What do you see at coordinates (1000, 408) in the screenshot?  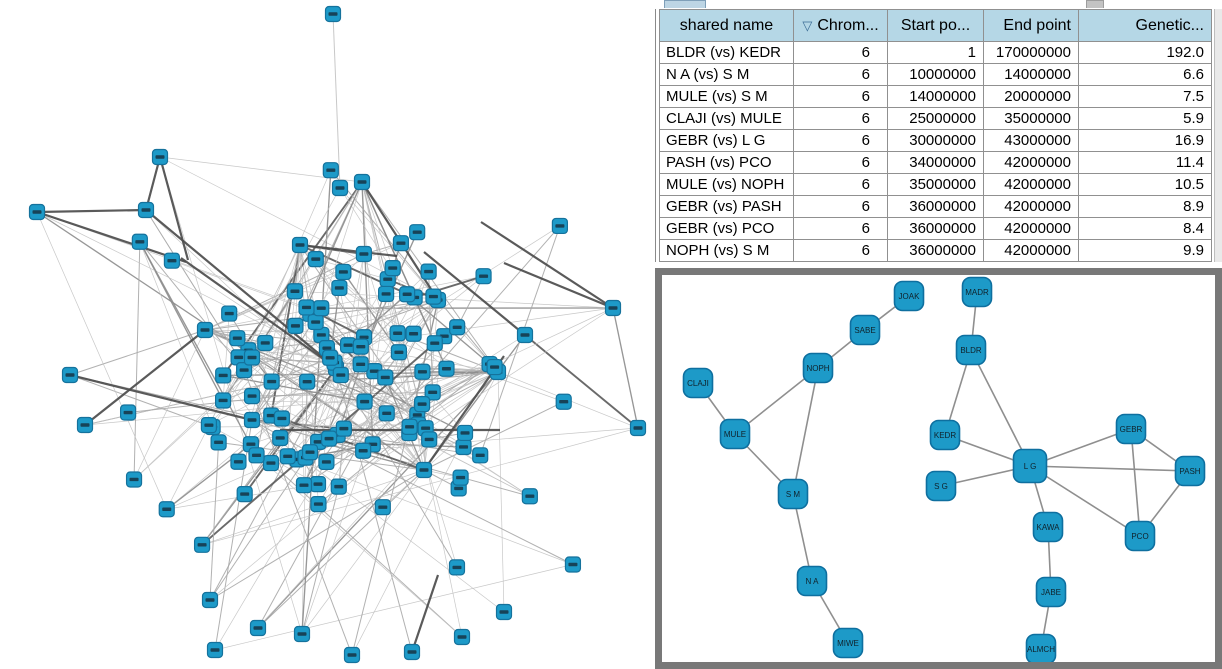 I see `edge-BLDR-LG` at bounding box center [1000, 408].